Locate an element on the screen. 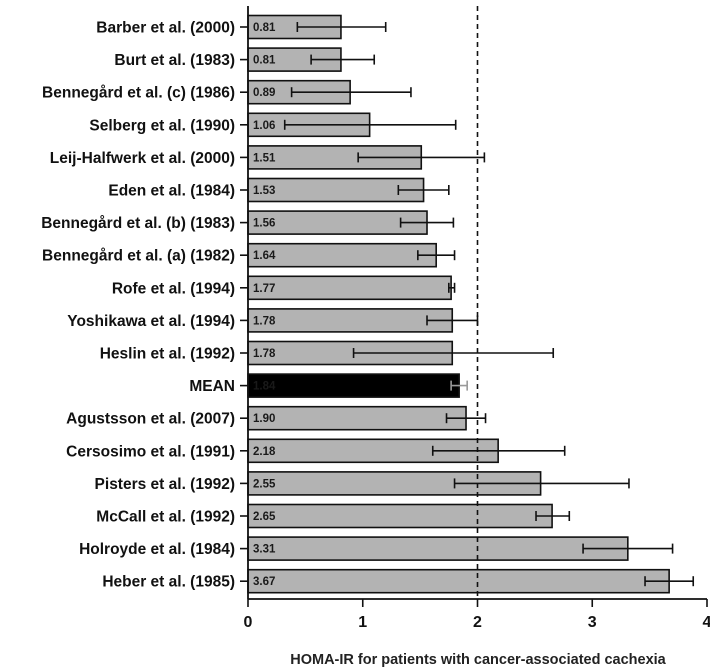  data-label: 1.56 is located at coordinates (264, 224).